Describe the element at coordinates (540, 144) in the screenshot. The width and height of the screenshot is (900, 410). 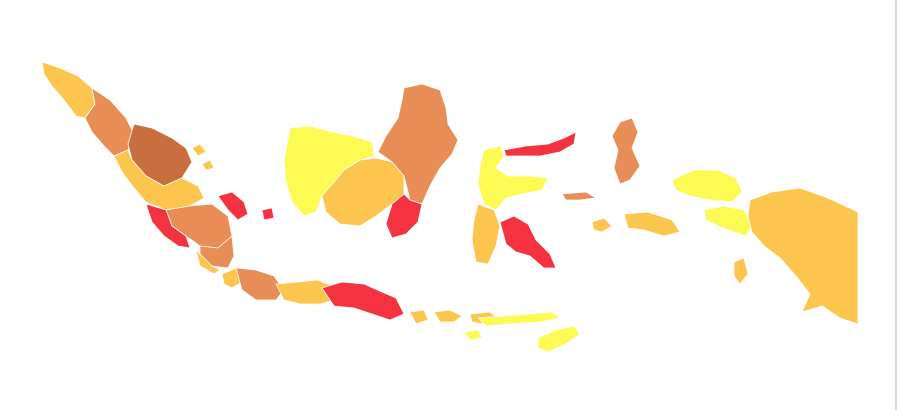
I see `region-north-sulawesi` at that location.